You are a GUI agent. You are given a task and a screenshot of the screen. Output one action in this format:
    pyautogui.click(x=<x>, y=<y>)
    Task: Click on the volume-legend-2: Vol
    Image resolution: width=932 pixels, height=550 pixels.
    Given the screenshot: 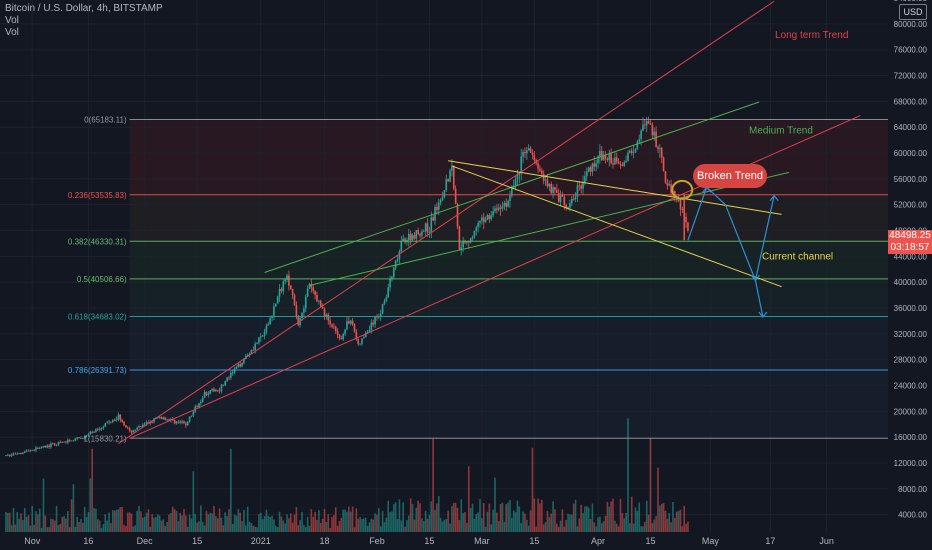 What is the action you would take?
    pyautogui.click(x=12, y=32)
    